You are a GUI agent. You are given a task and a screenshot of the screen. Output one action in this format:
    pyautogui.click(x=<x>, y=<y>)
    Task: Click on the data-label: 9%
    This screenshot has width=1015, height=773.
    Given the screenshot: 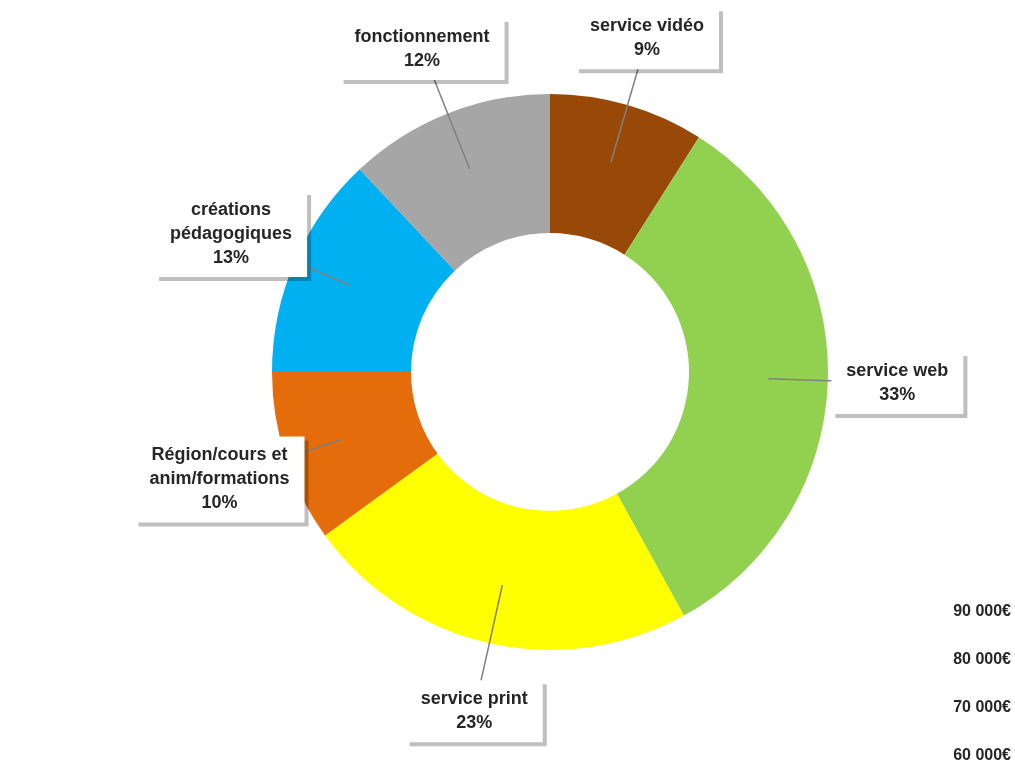 What is the action you would take?
    pyautogui.click(x=646, y=49)
    